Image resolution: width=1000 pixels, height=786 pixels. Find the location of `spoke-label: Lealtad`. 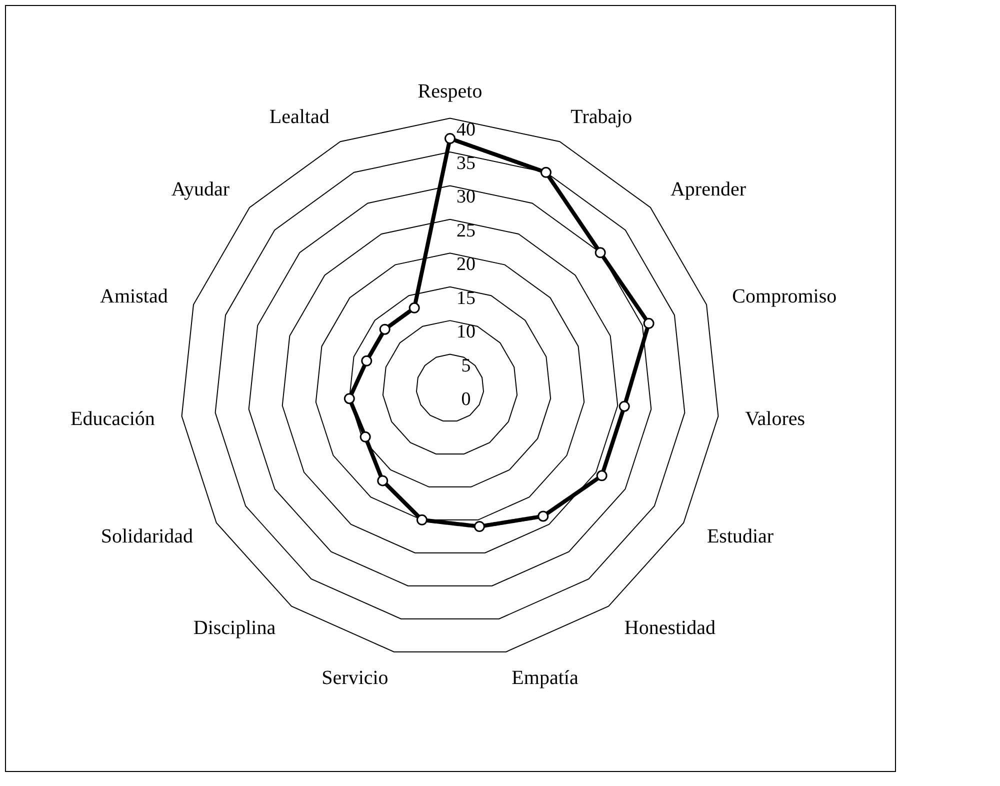

spoke-label: Lealtad is located at coordinates (299, 117).